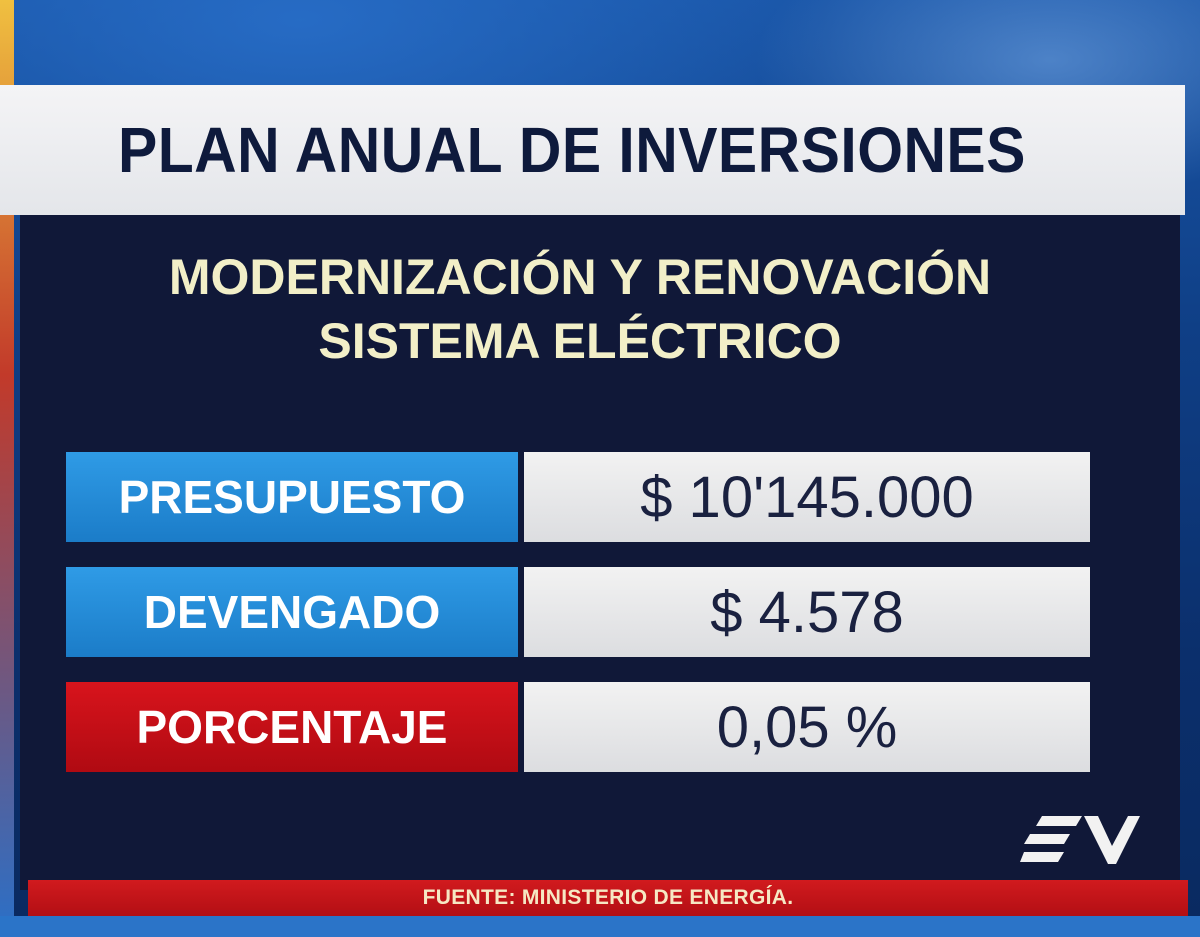  What do you see at coordinates (807, 612) in the screenshot?
I see `row-value-devengado: $ 4.578` at bounding box center [807, 612].